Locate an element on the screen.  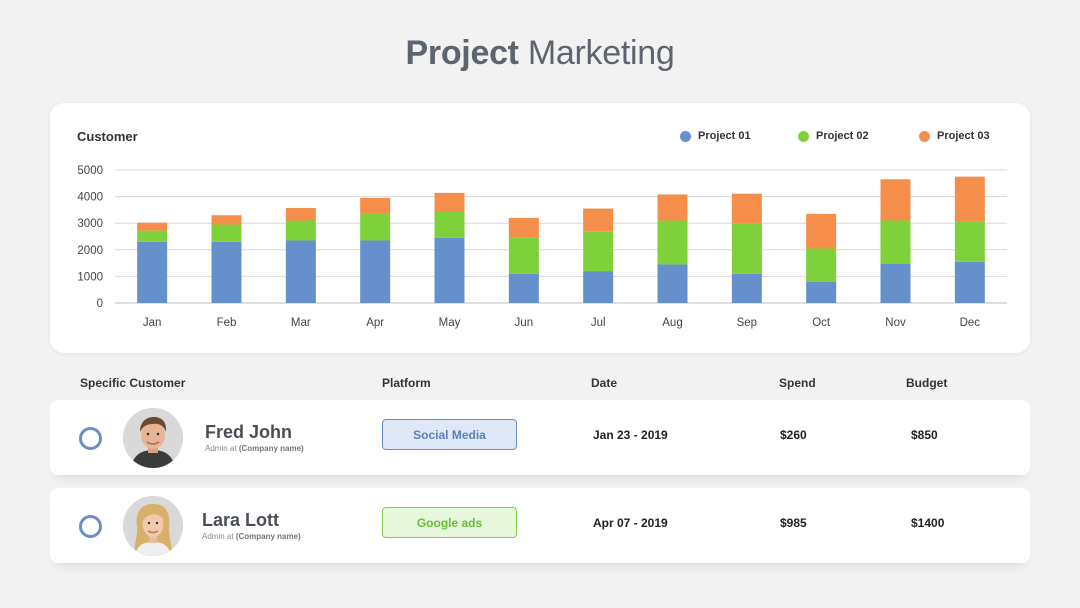
legend-item-project-02: Project 02 is located at coordinates (833, 136).